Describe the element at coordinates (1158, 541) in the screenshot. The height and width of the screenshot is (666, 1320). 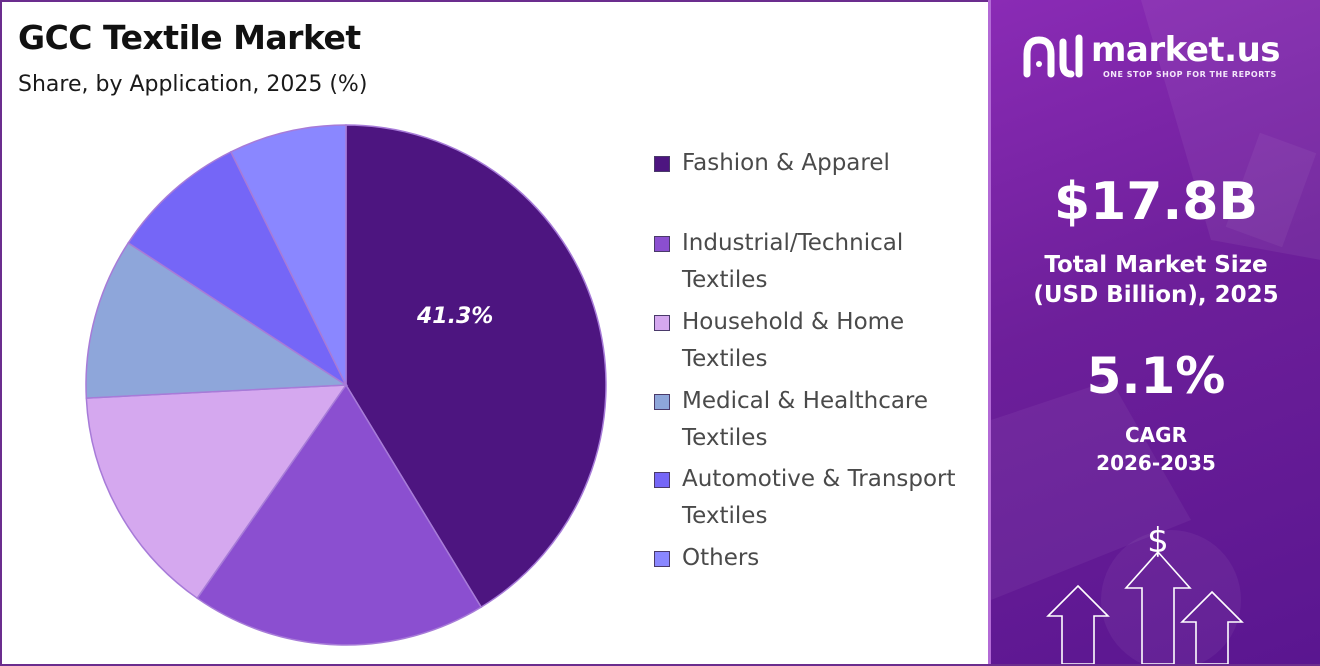
I see `dollar-icon: $` at that location.